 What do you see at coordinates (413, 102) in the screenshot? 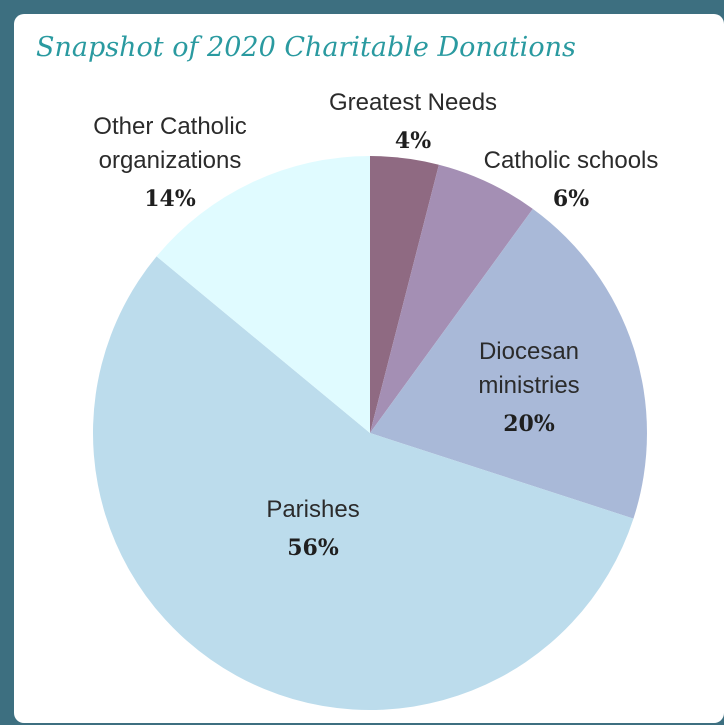
I see `slice-label-text: Greatest Needs` at bounding box center [413, 102].